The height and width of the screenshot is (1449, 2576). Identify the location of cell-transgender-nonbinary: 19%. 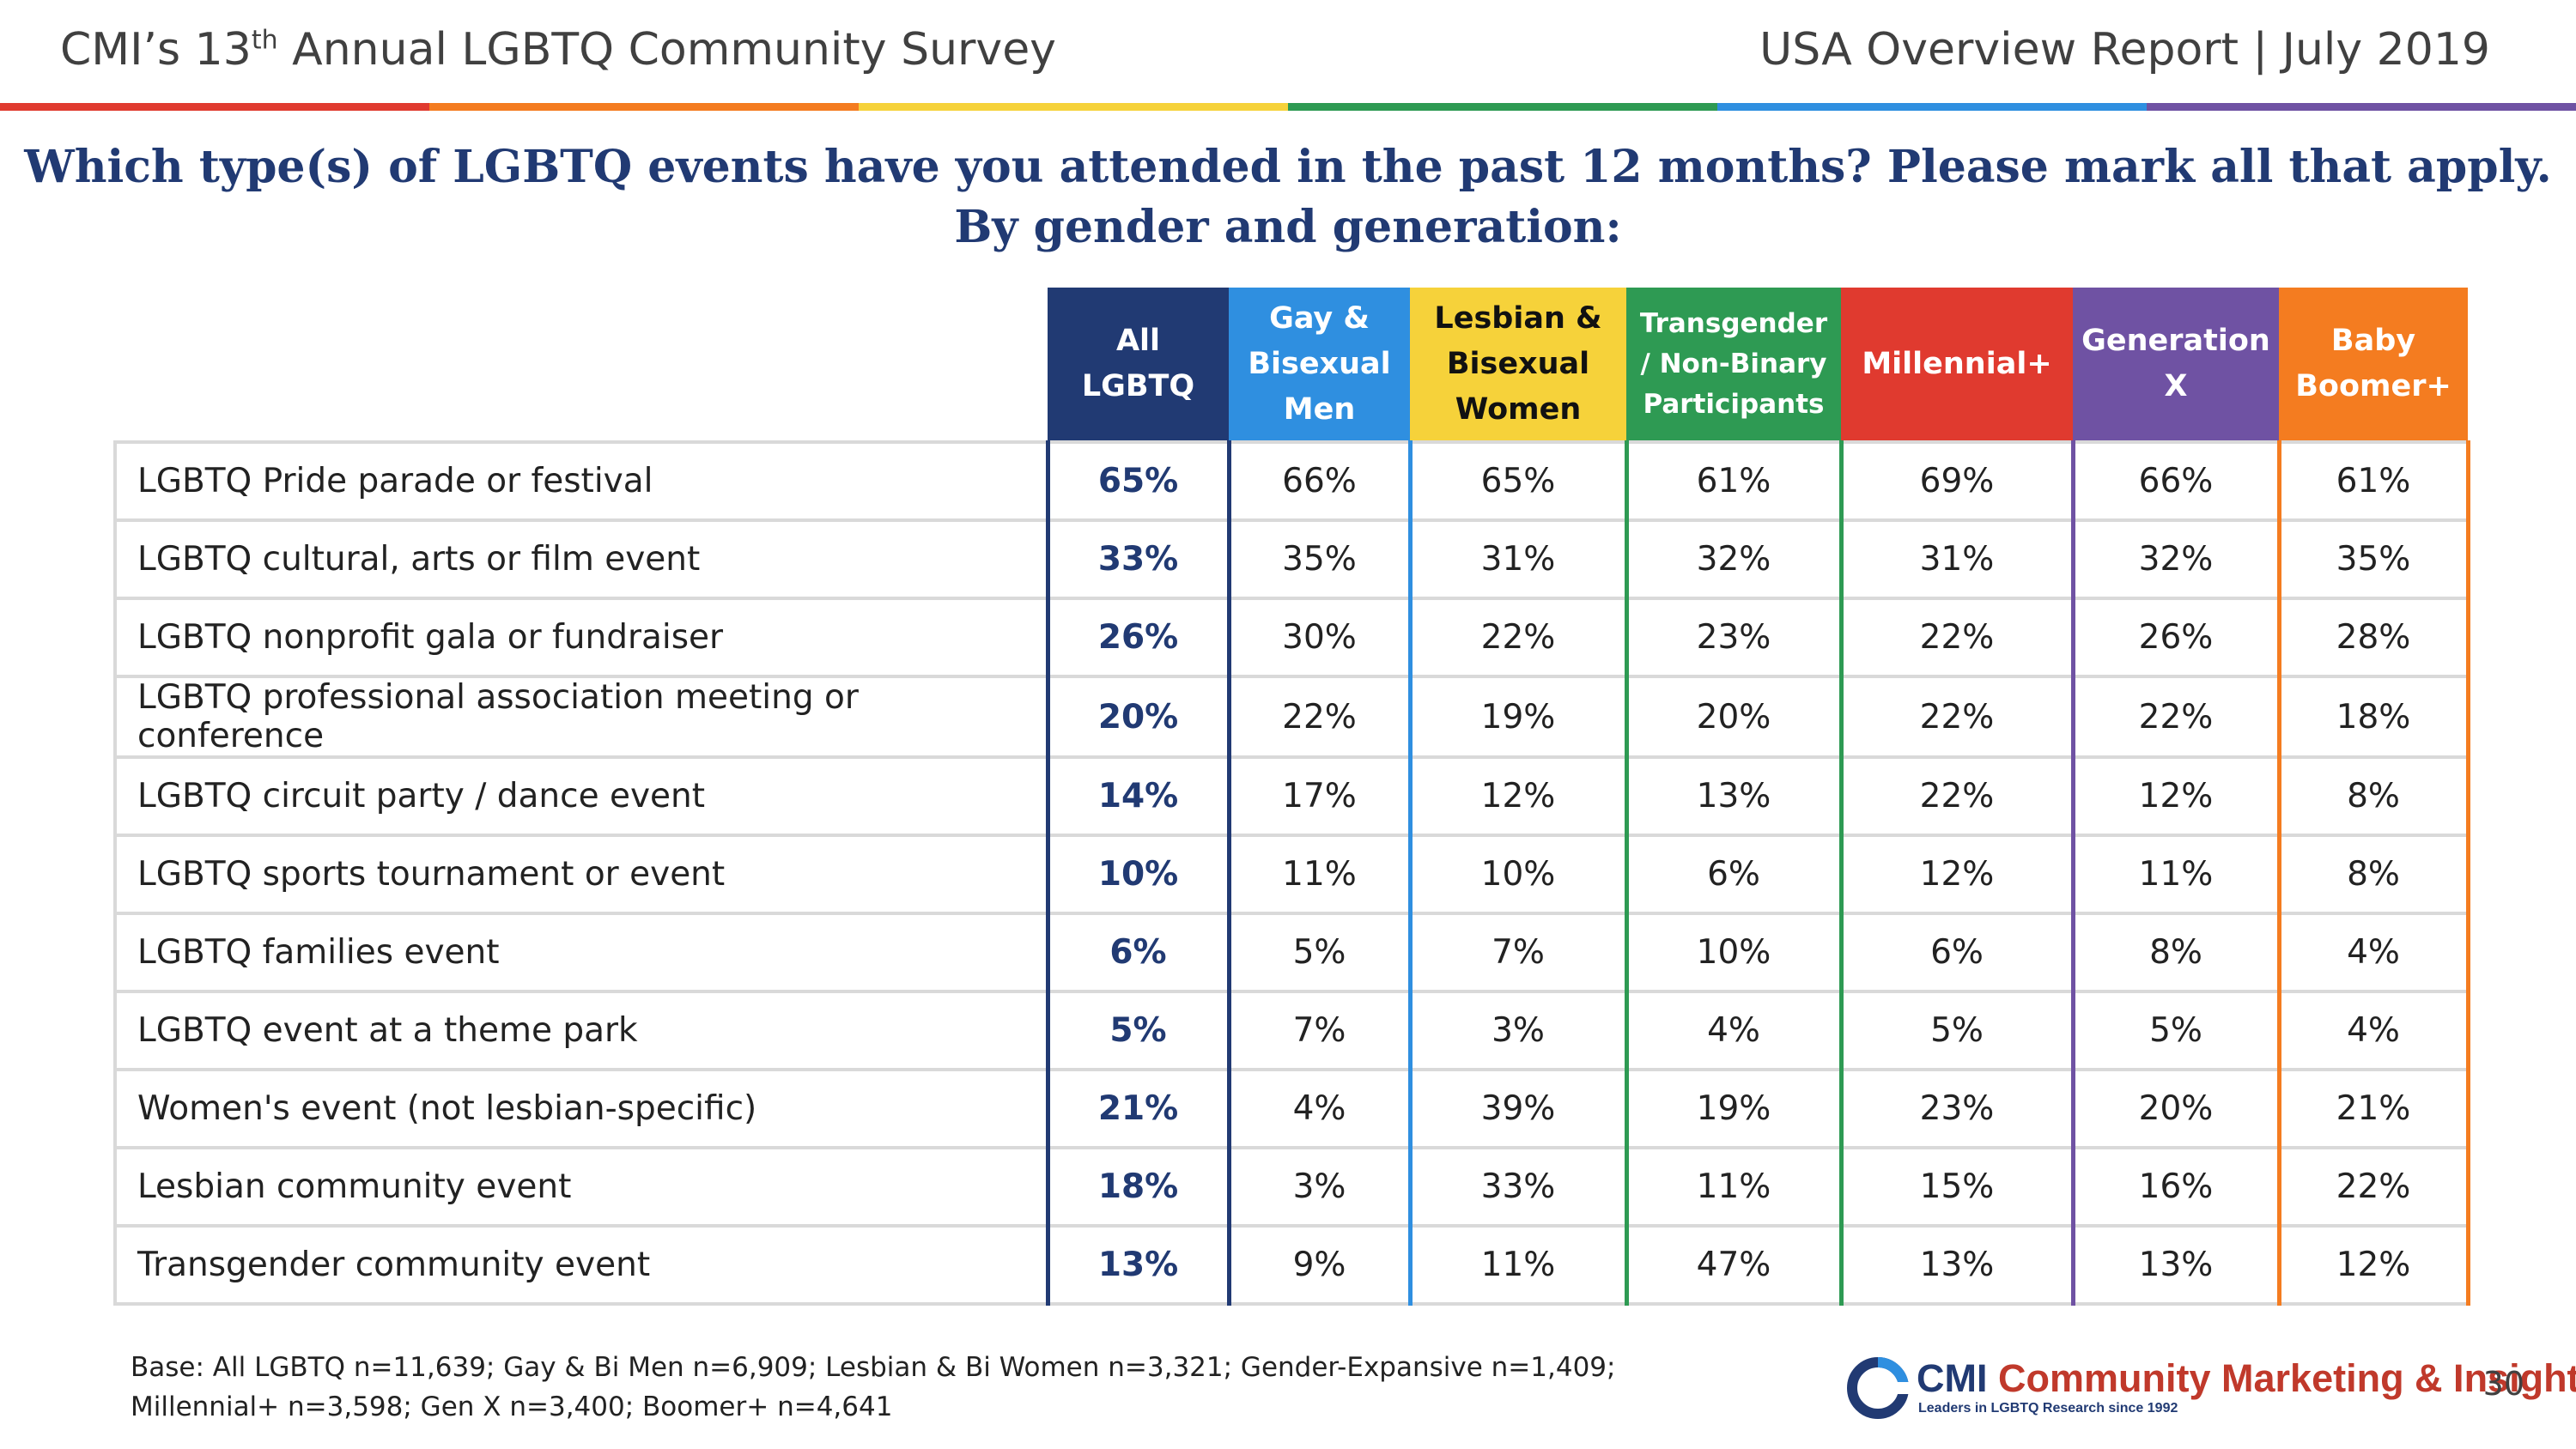
(1735, 1109).